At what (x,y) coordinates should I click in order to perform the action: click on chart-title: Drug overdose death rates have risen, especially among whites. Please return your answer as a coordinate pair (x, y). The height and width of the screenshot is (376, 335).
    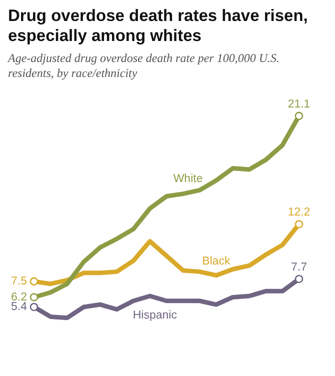
    Looking at the image, I should click on (158, 26).